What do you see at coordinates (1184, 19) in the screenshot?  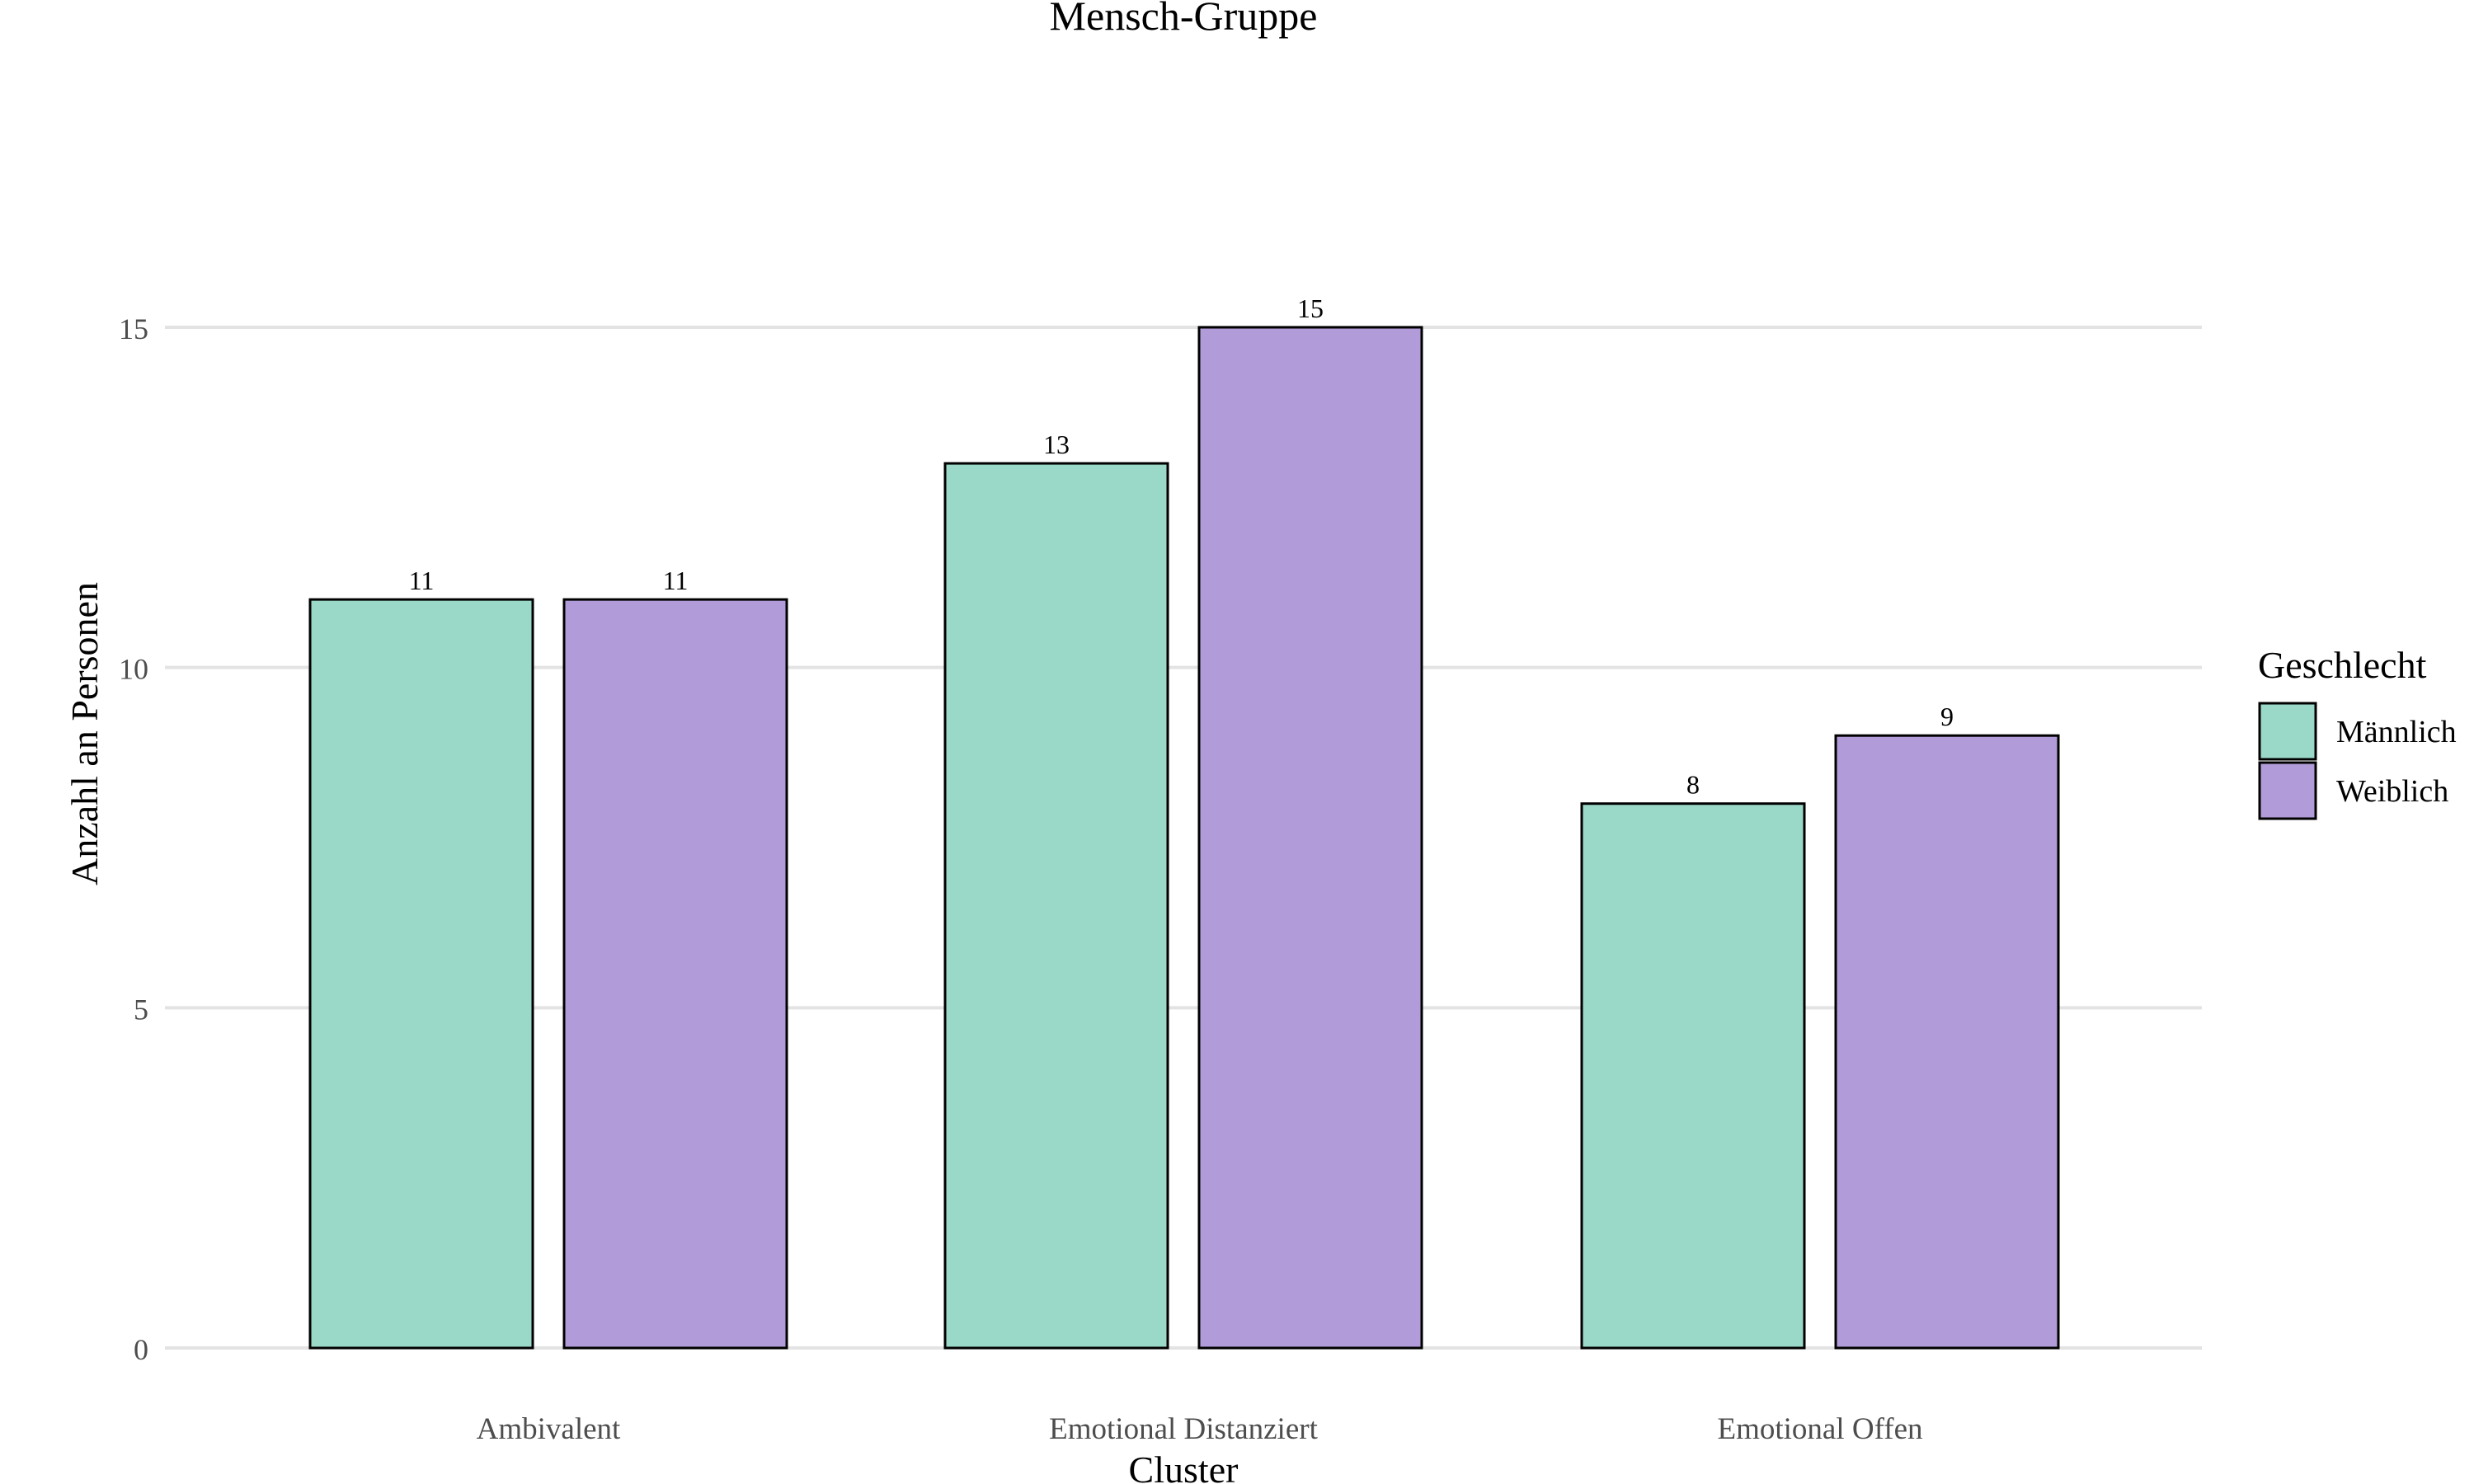 I see `chart-title: Mensch-Gruppe` at bounding box center [1184, 19].